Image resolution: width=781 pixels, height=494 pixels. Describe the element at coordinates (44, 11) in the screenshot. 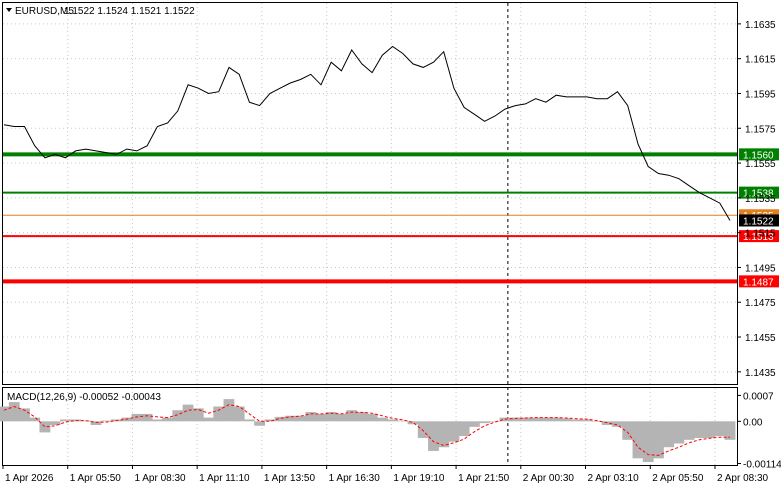

I see `symbol-label: EURUSD,M5` at that location.